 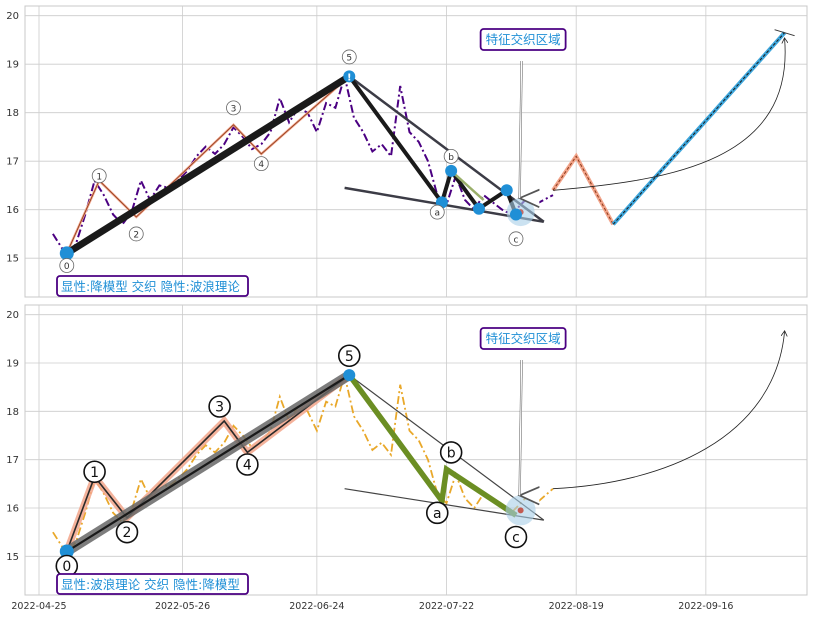 I want to click on mode-label-text: 显性:波浪理论 交织 隐性:降模型, so click(x=150, y=584).